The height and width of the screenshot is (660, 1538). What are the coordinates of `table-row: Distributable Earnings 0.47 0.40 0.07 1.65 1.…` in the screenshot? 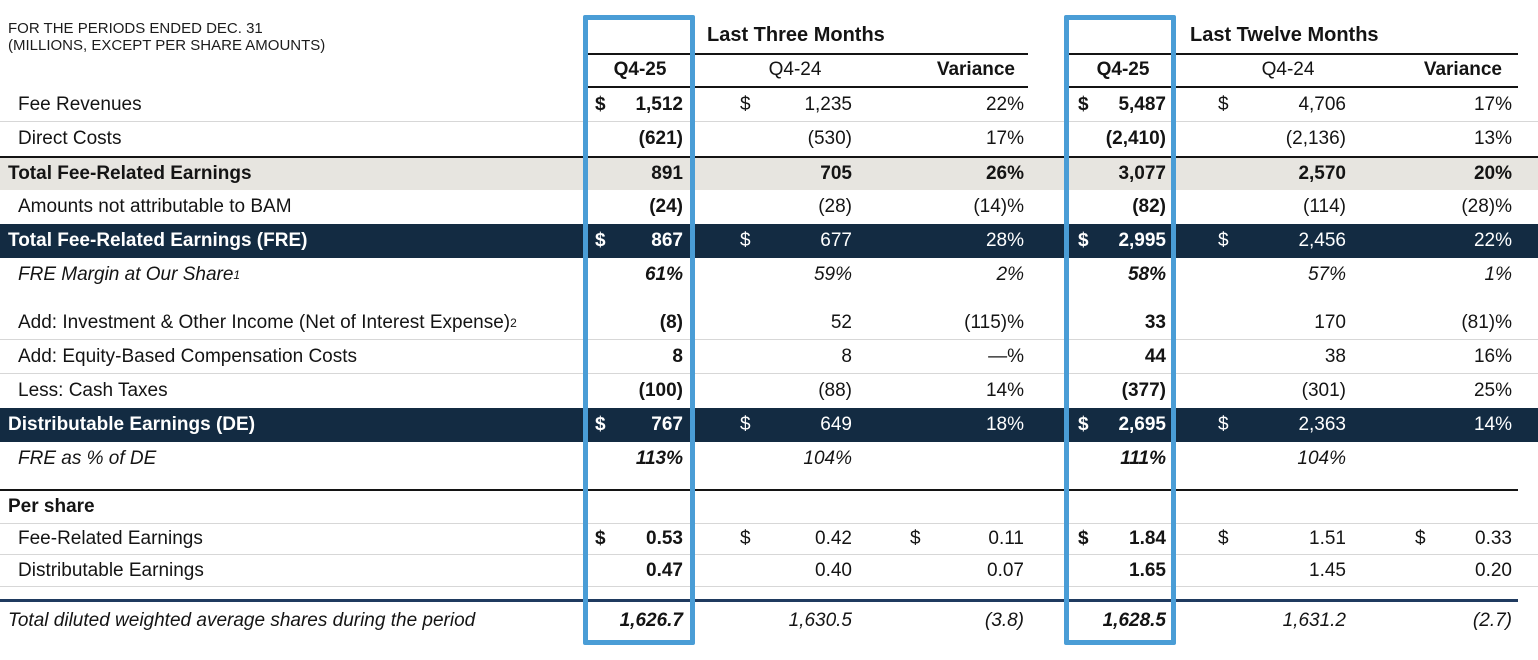 It's located at (769, 571).